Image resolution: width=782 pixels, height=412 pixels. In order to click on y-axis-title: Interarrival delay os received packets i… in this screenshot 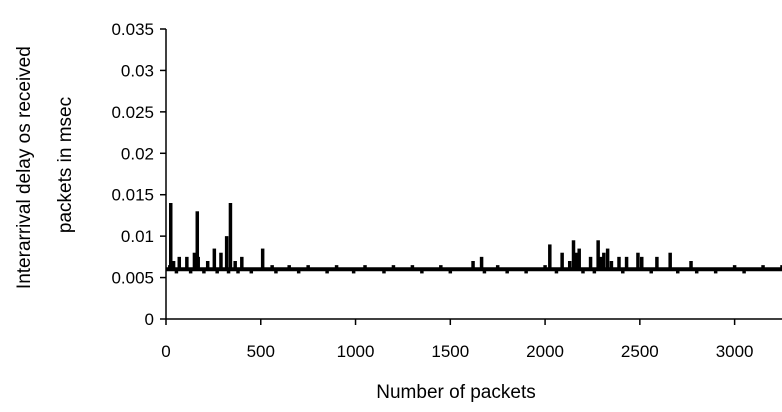, I will do `click(45, 165)`.